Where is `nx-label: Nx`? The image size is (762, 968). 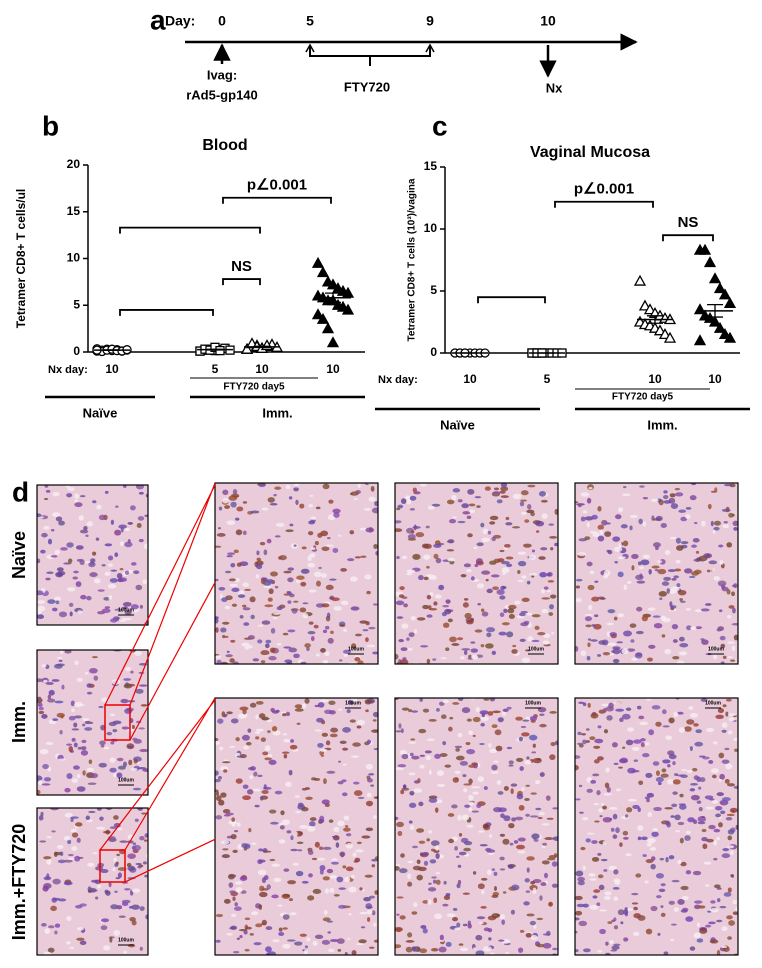
nx-label: Nx is located at coordinates (554, 87).